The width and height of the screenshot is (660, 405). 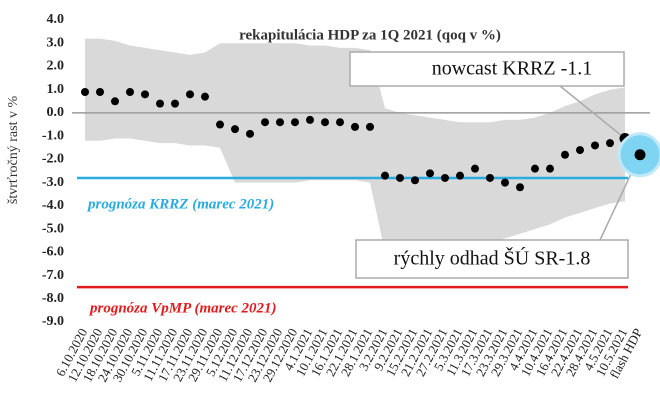 I want to click on y-tick-label: -8.0, so click(x=53, y=298).